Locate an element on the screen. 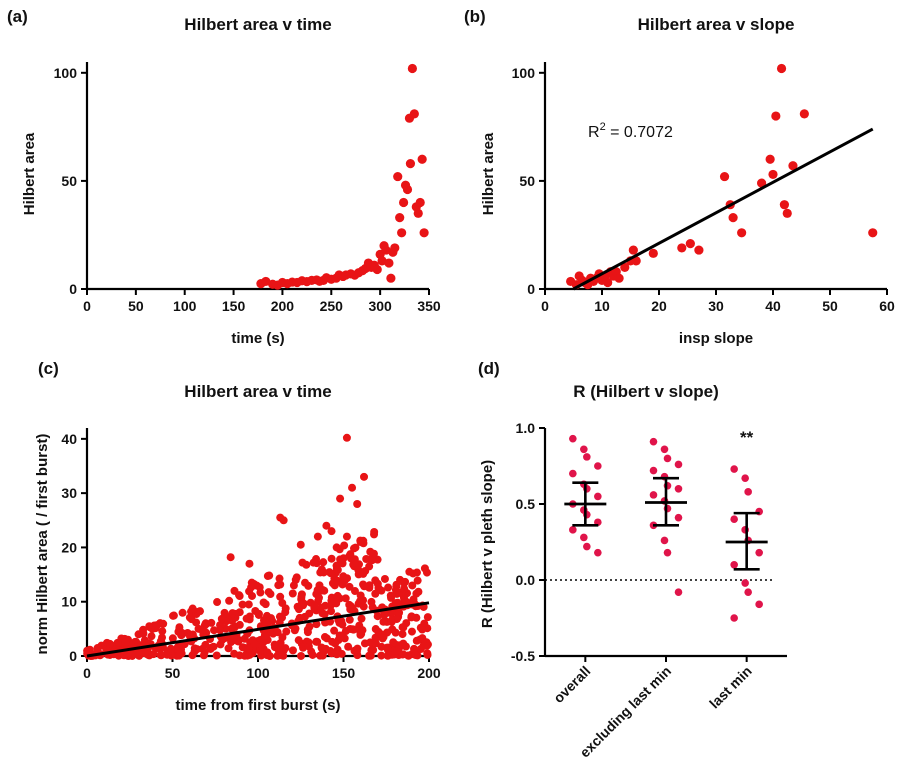 This screenshot has height=783, width=898. panel-b-x-tick-label: 50 is located at coordinates (830, 306).